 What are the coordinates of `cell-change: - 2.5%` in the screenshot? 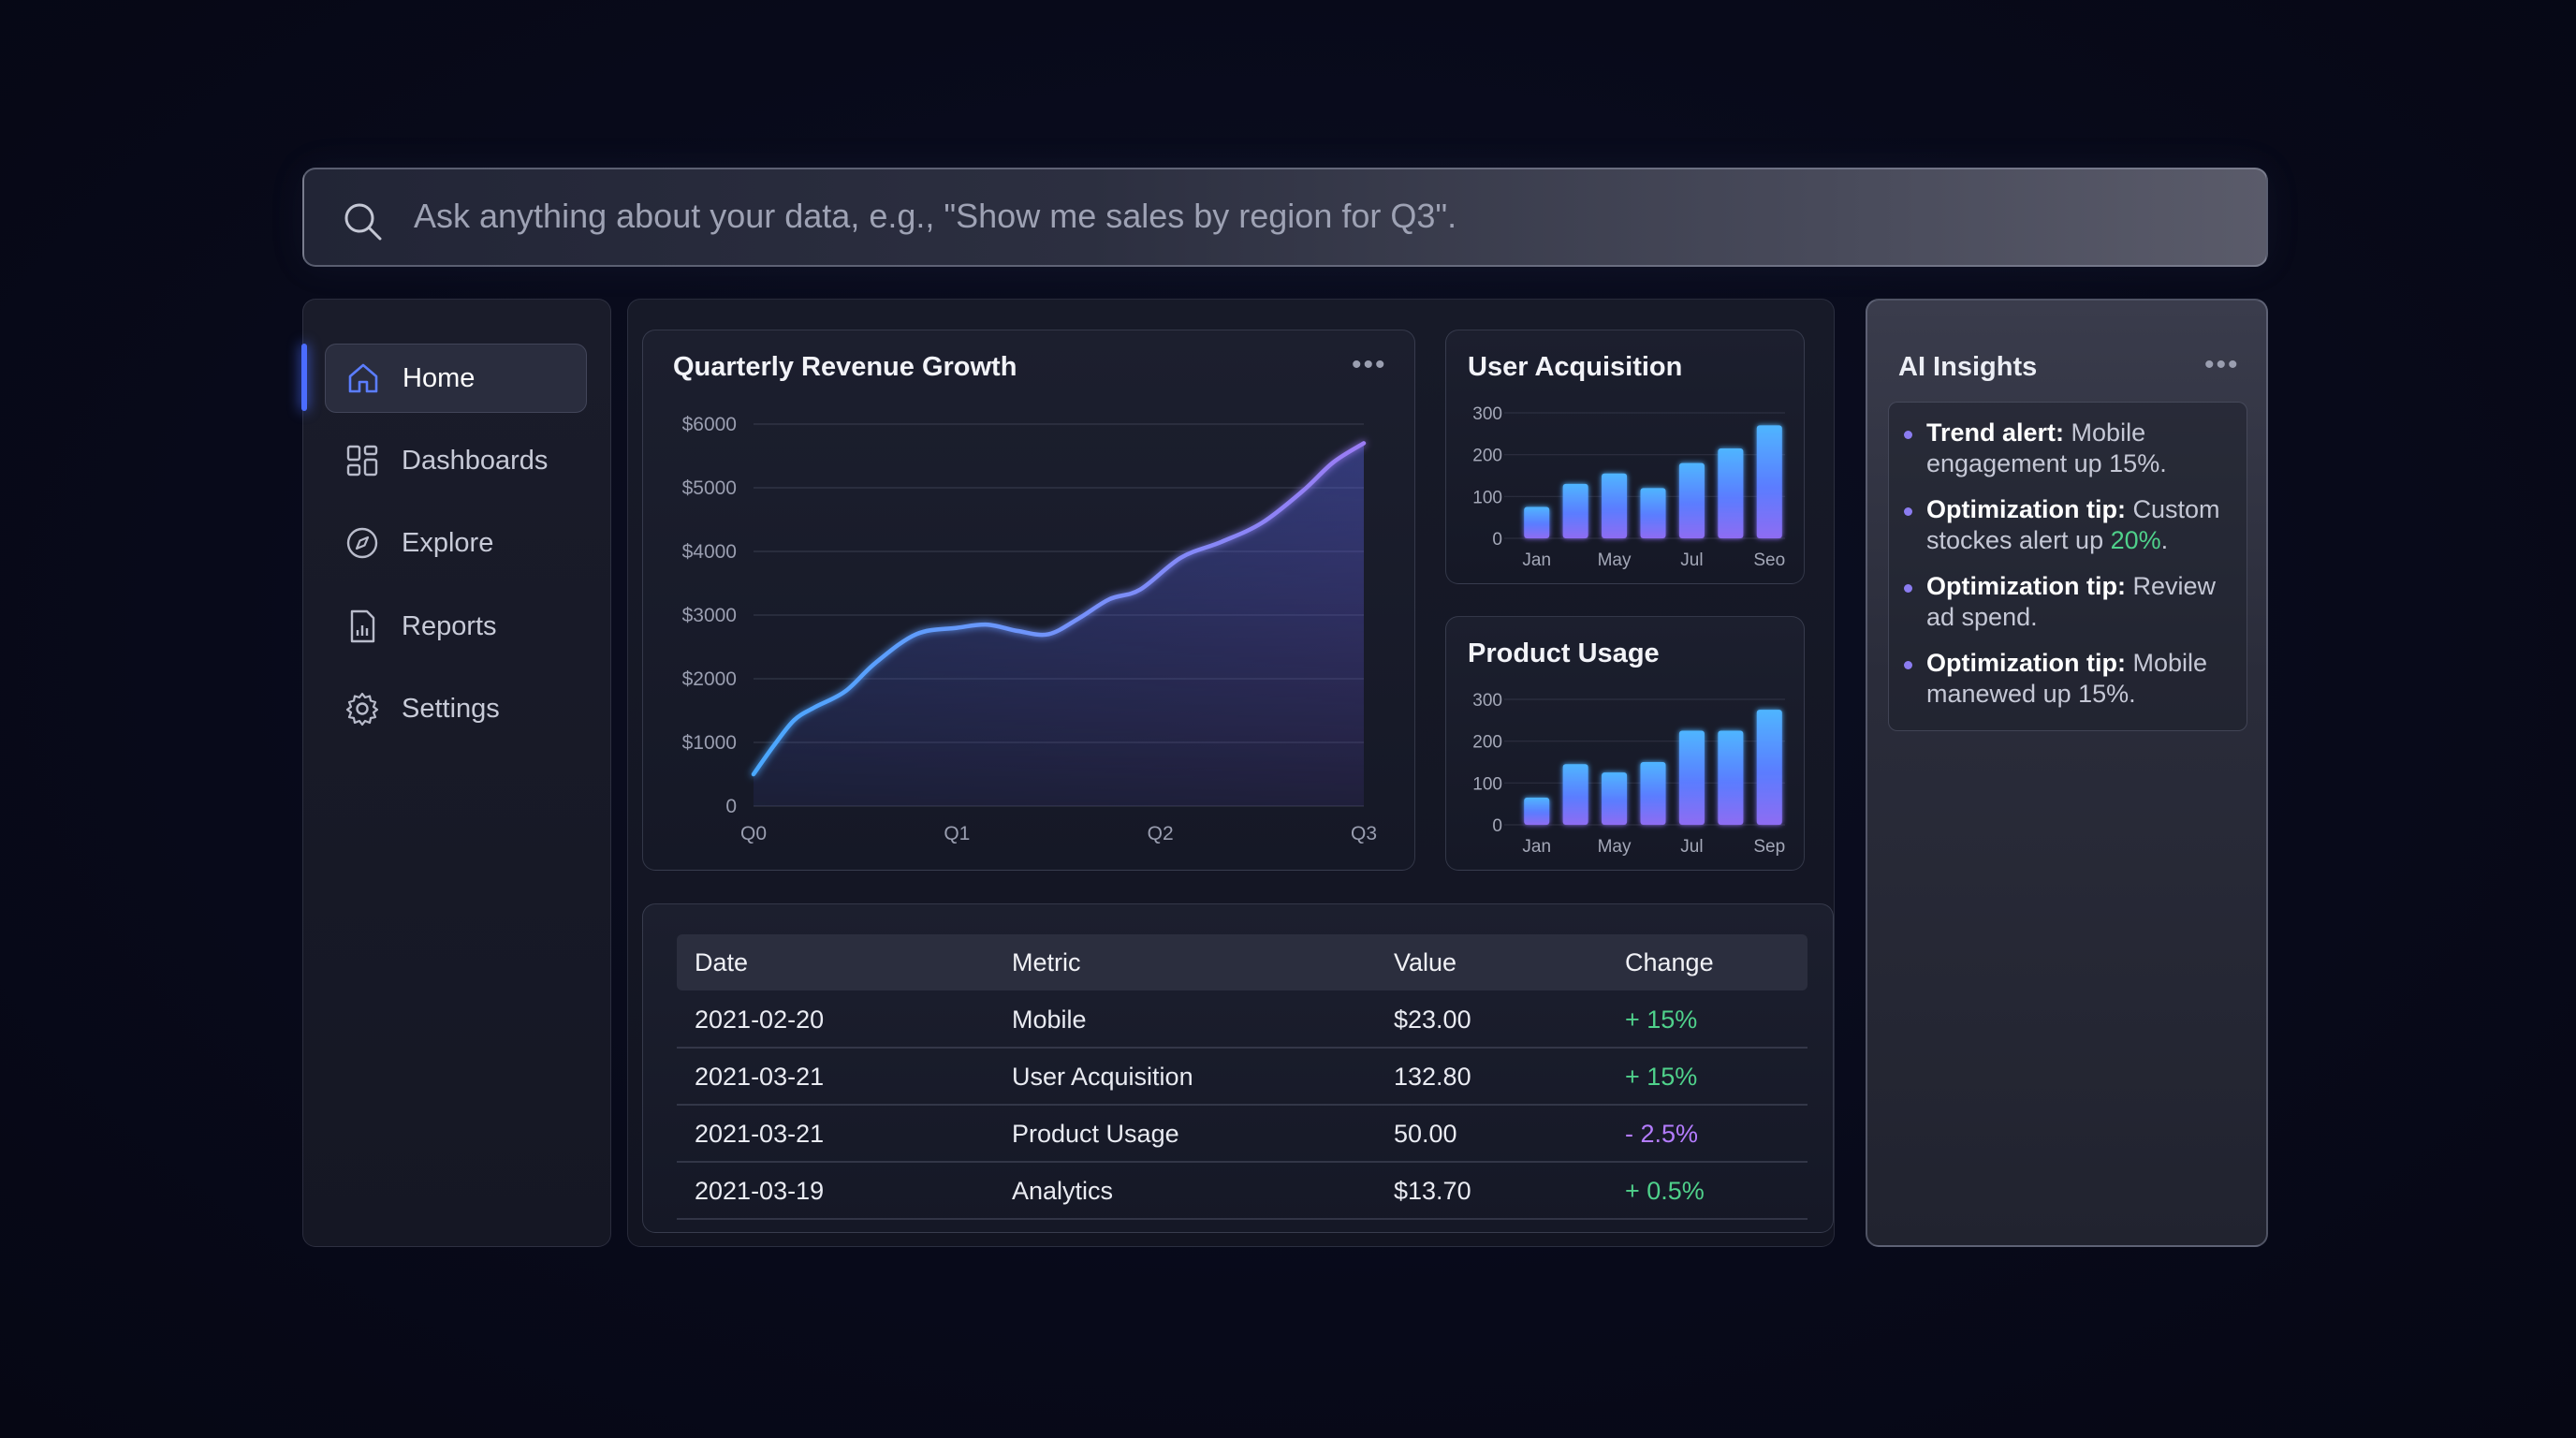 It's located at (1662, 1134).